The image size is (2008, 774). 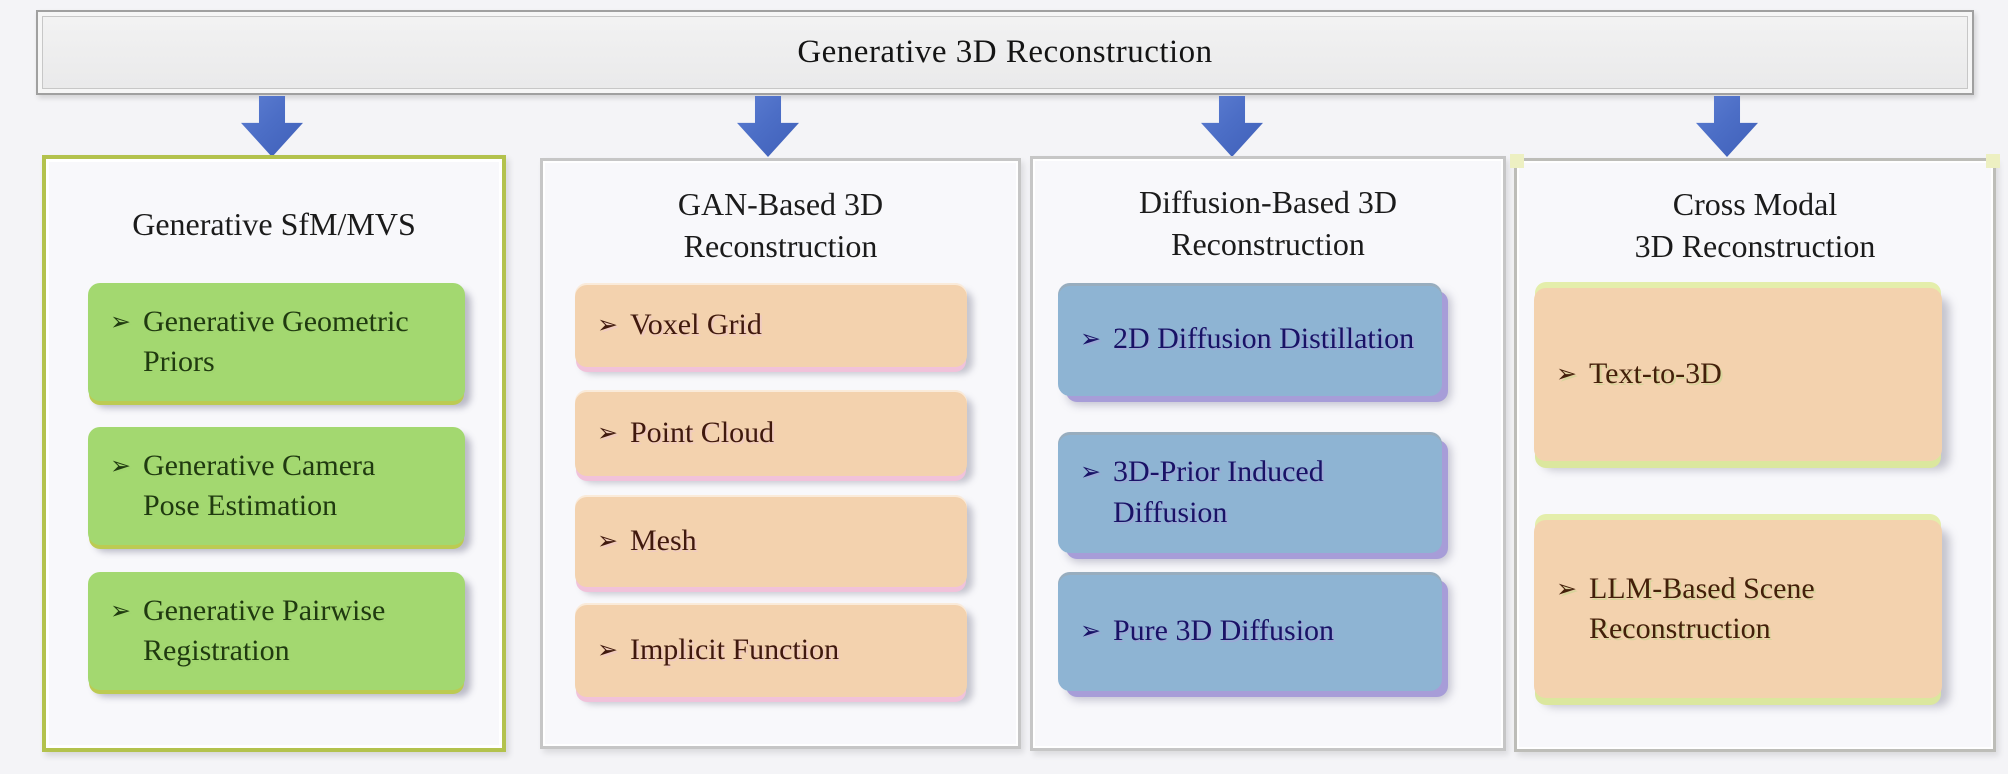 What do you see at coordinates (702, 432) in the screenshot?
I see `list-item-label: Point Cloud` at bounding box center [702, 432].